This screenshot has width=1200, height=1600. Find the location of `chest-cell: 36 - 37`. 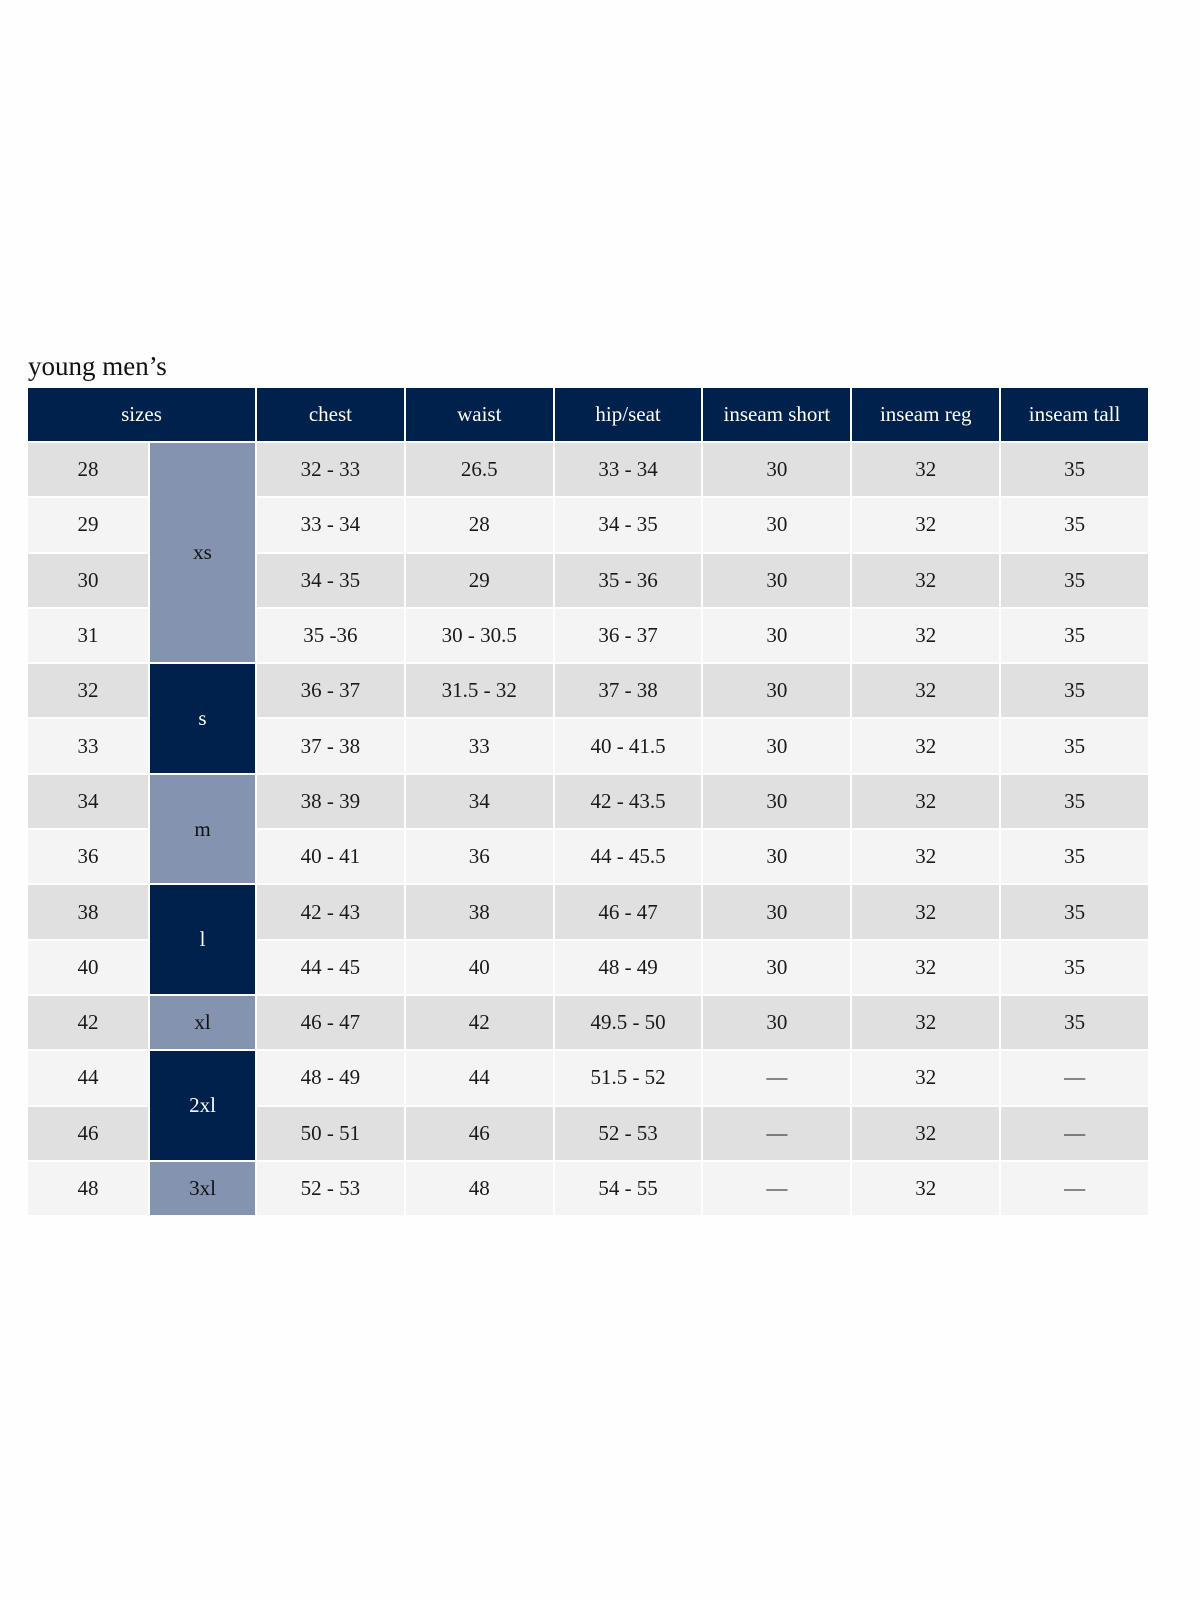

chest-cell: 36 - 37 is located at coordinates (330, 691).